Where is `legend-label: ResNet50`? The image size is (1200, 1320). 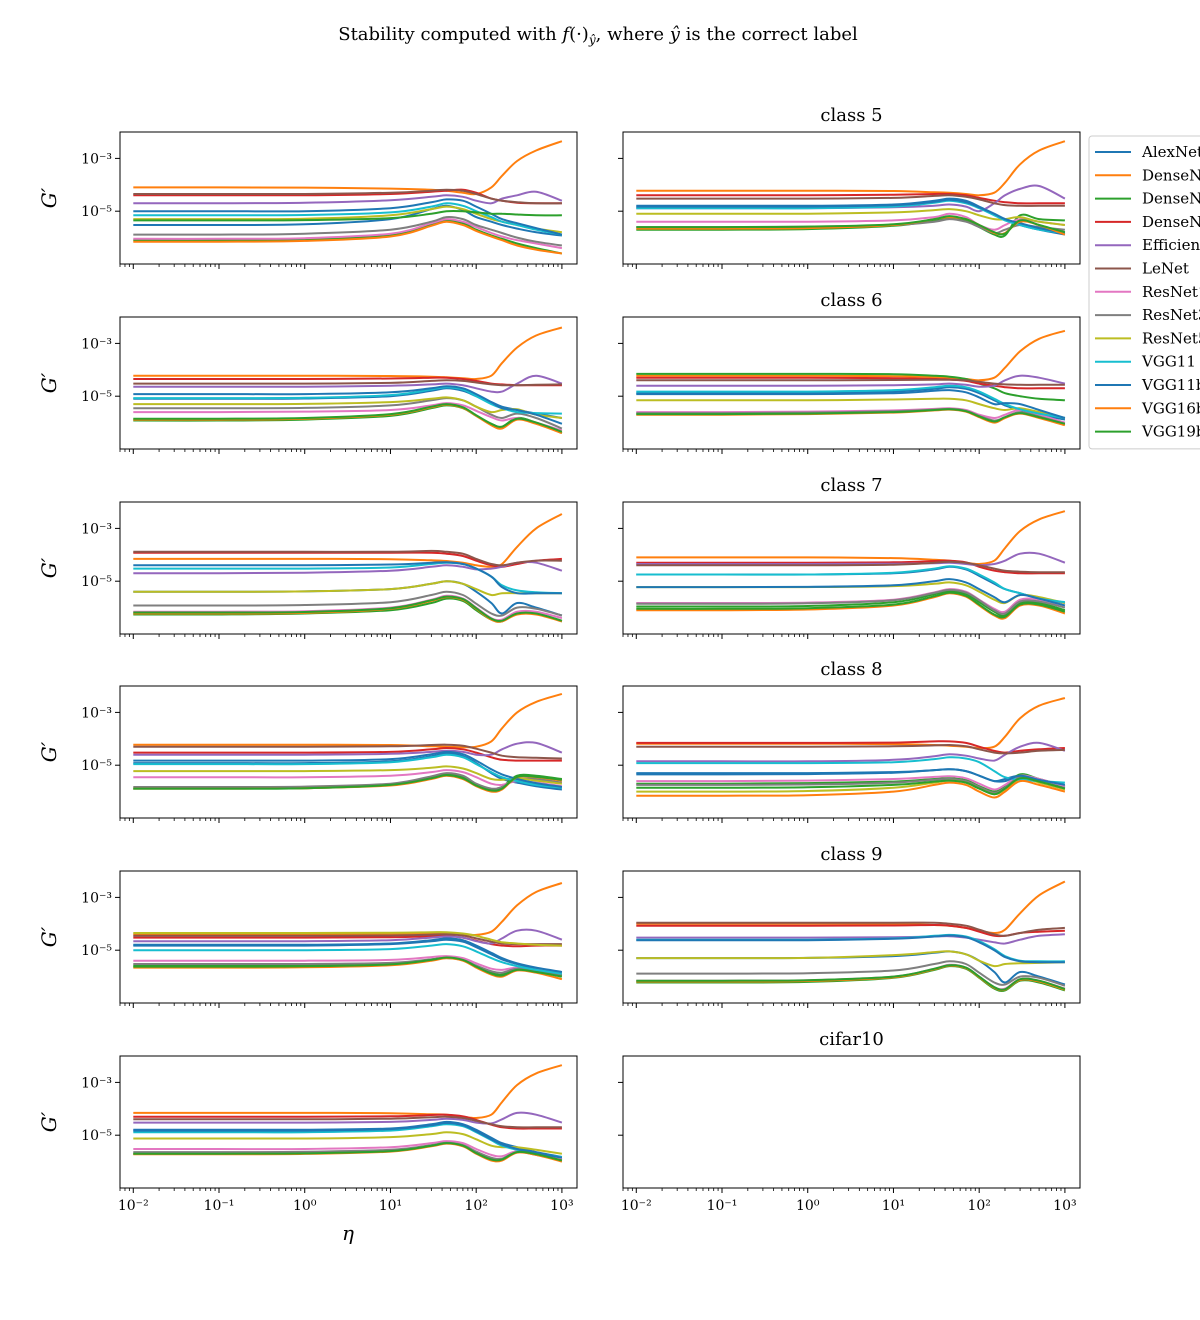
legend-label: ResNet50 is located at coordinates (1171, 338).